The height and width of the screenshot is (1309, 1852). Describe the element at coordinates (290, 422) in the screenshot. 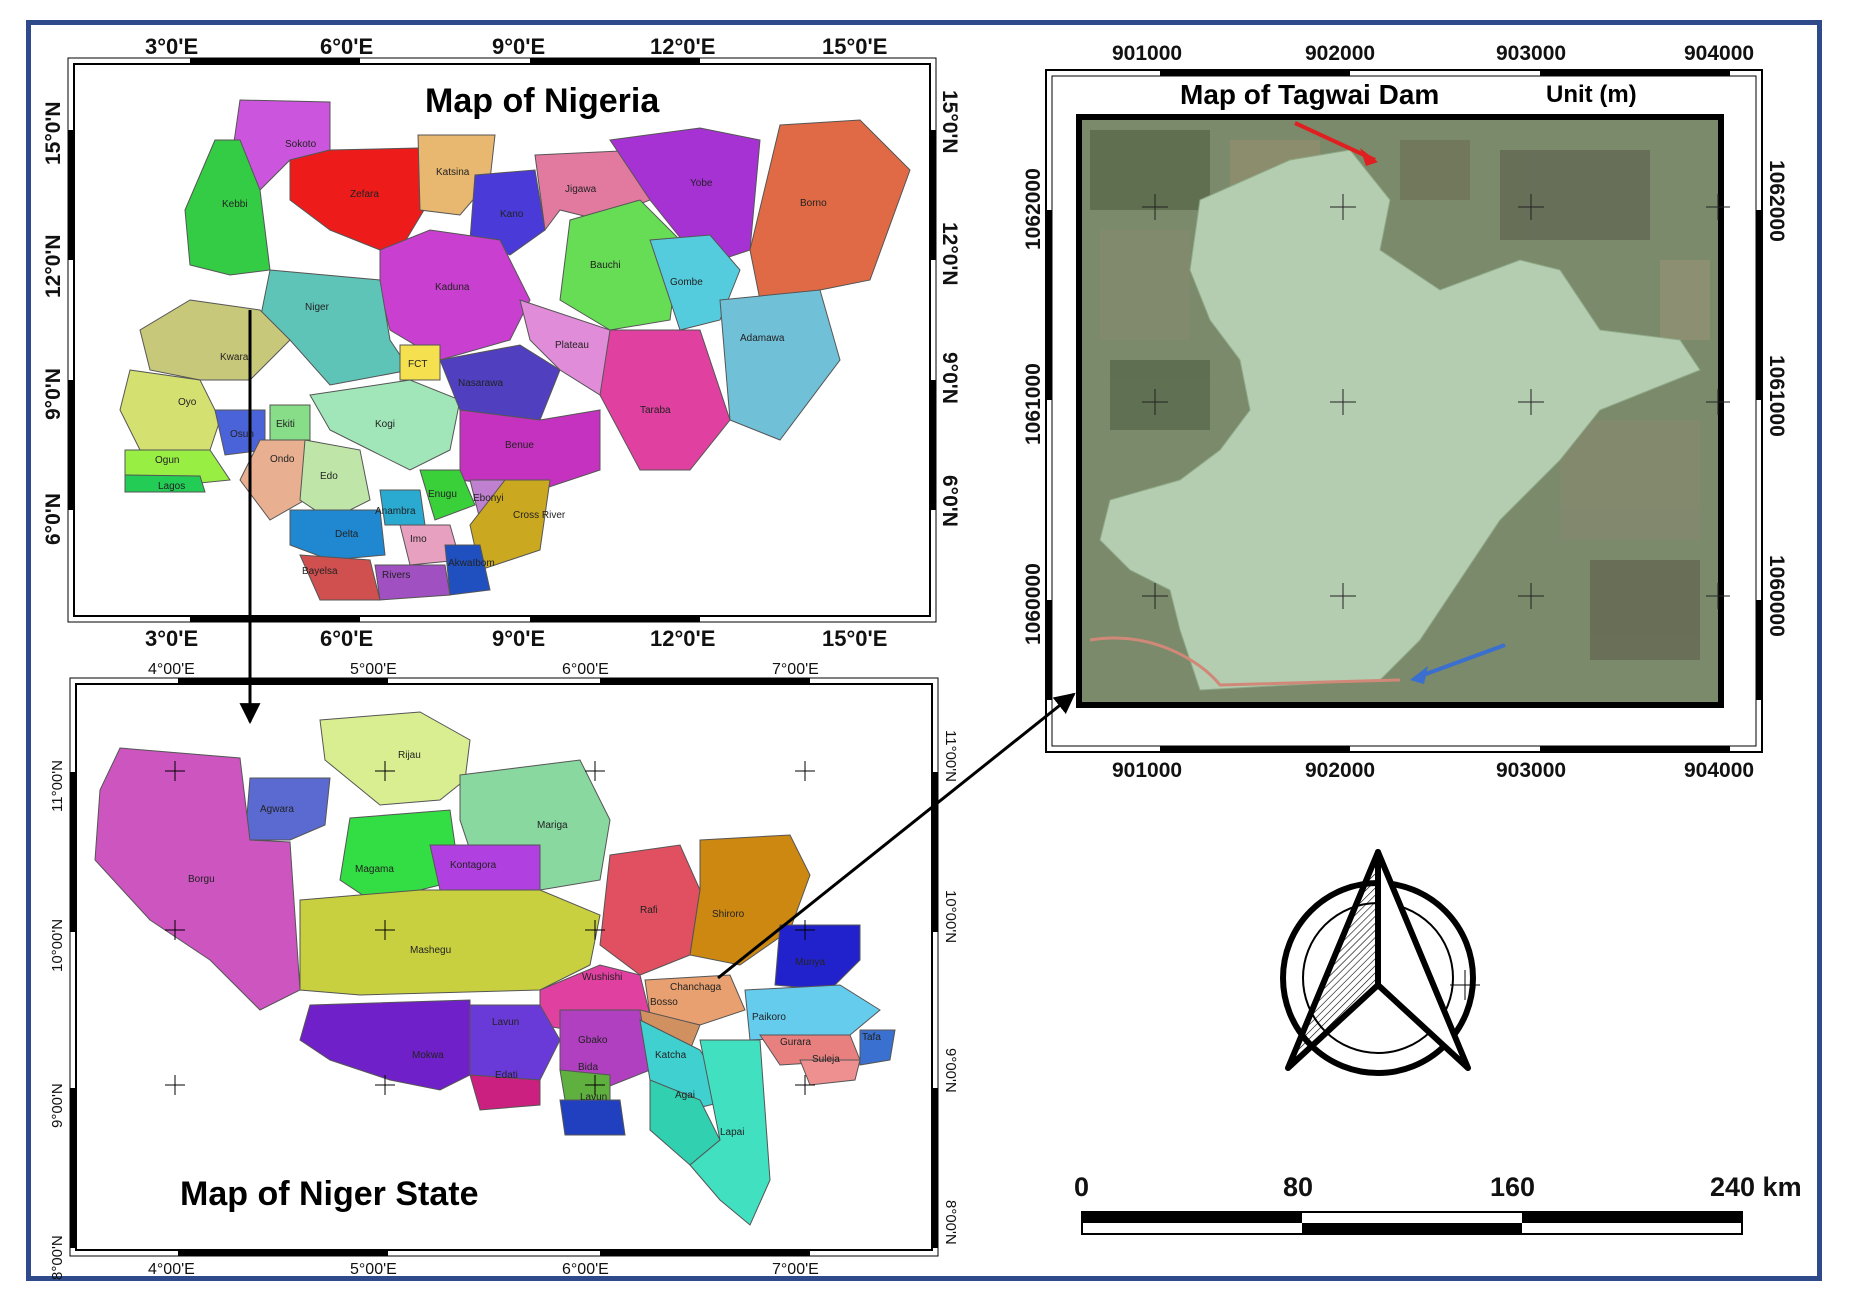

I see `state-ekiti` at that location.